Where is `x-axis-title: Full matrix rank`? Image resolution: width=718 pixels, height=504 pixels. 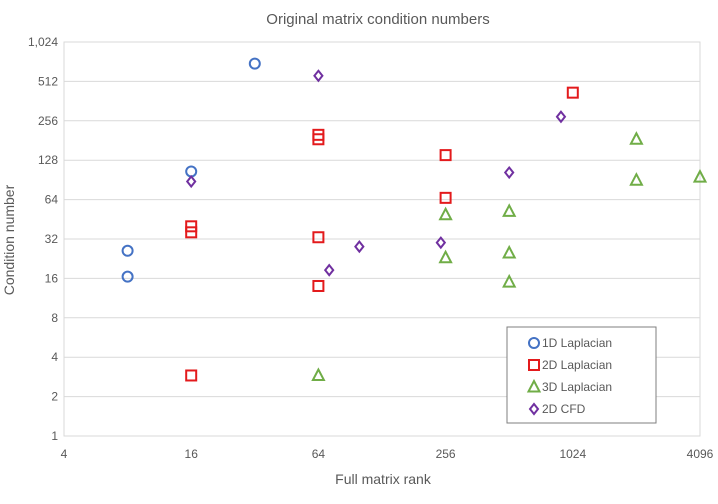 x-axis-title: Full matrix rank is located at coordinates (383, 479).